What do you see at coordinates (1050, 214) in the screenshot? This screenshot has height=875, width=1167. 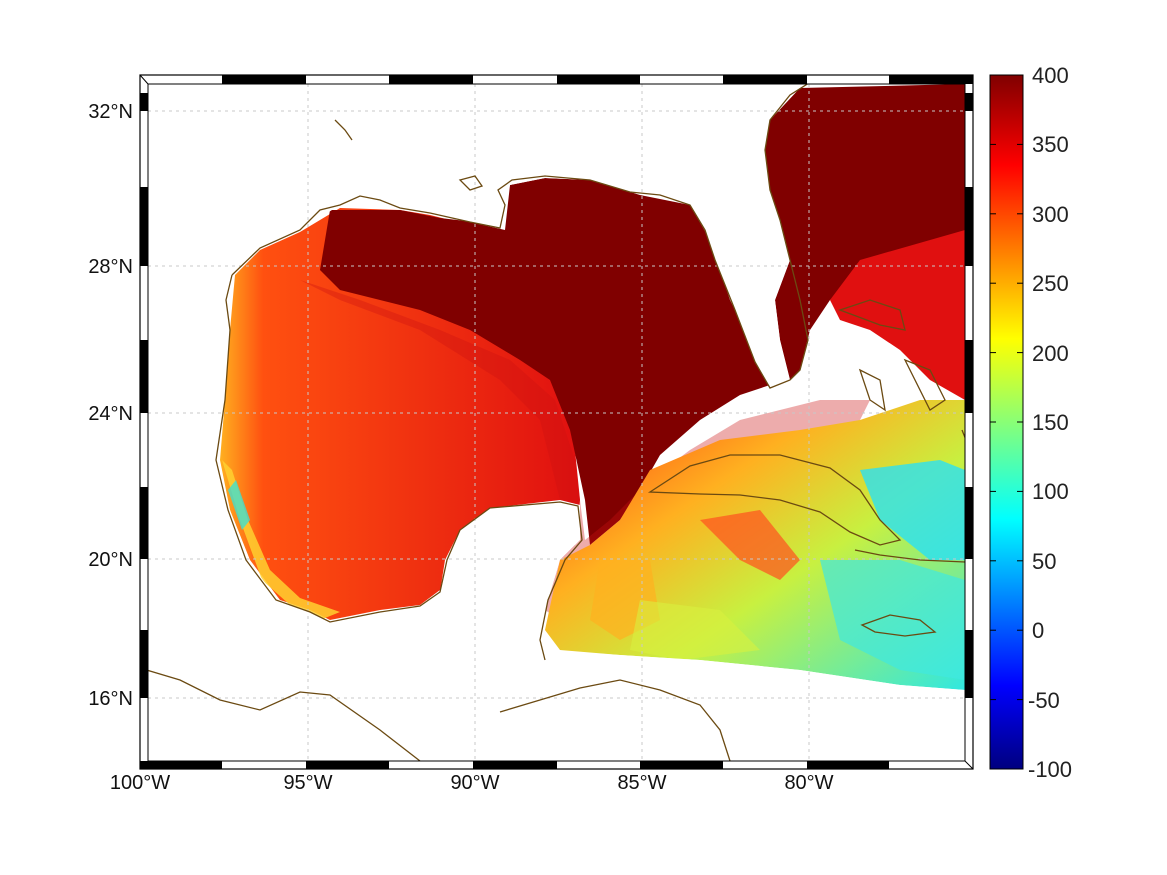 I see `colorbar-label: 300` at bounding box center [1050, 214].